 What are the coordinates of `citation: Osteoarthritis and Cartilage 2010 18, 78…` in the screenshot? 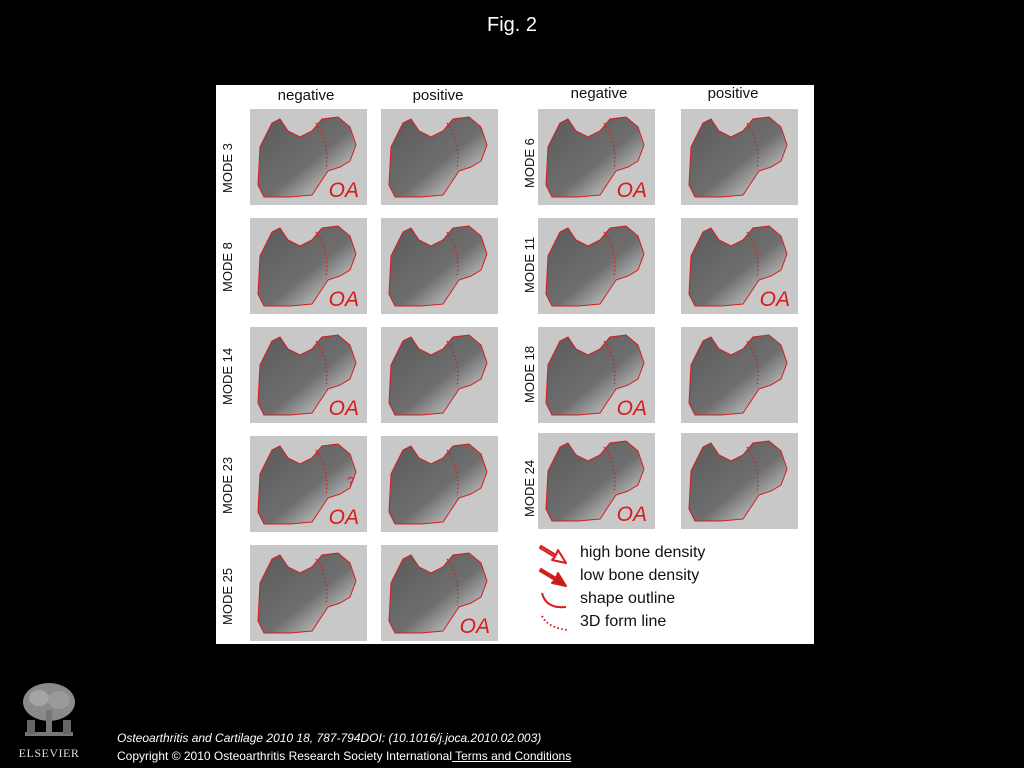 It's located at (329, 738).